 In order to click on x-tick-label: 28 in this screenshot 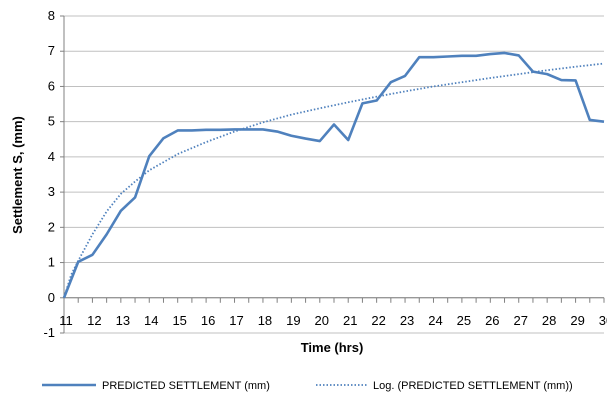, I will do `click(549, 320)`.